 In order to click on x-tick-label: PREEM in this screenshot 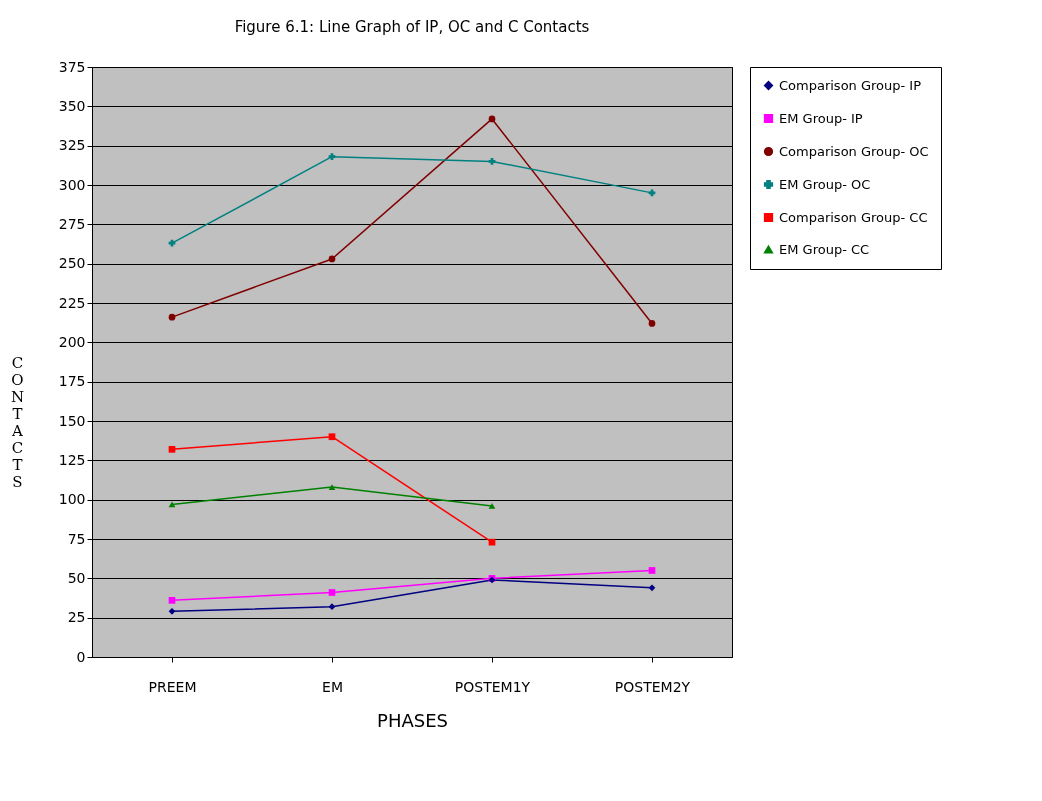, I will do `click(172, 686)`.